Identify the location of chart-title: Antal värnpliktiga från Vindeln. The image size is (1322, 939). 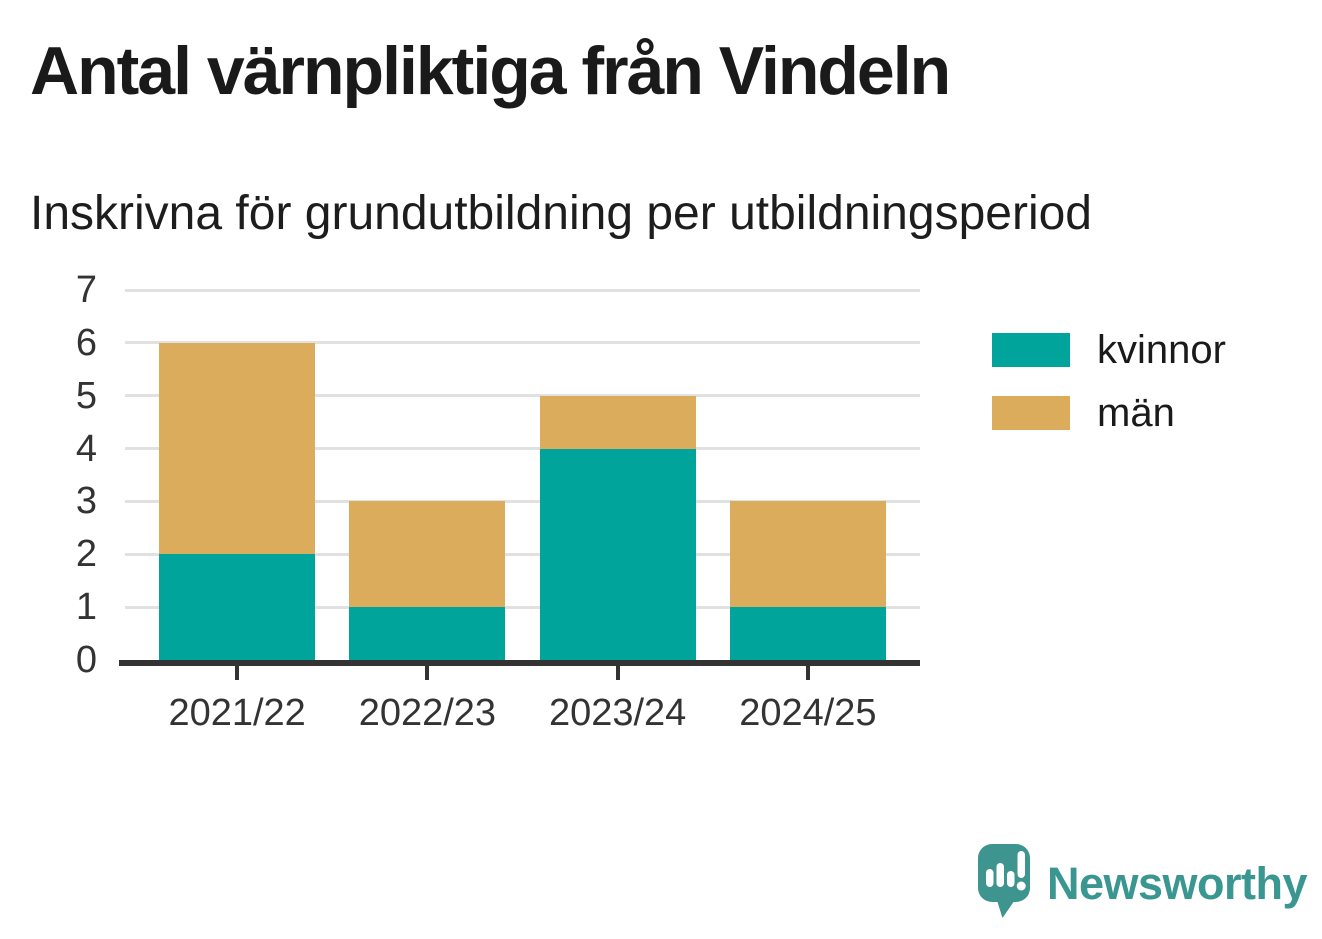
(490, 71).